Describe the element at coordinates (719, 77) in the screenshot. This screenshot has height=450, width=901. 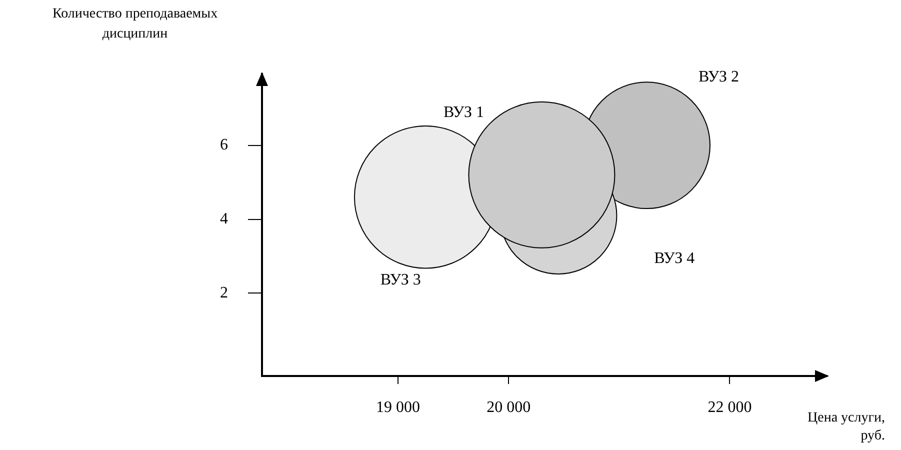
I see `series-label: ВУЗ 2` at that location.